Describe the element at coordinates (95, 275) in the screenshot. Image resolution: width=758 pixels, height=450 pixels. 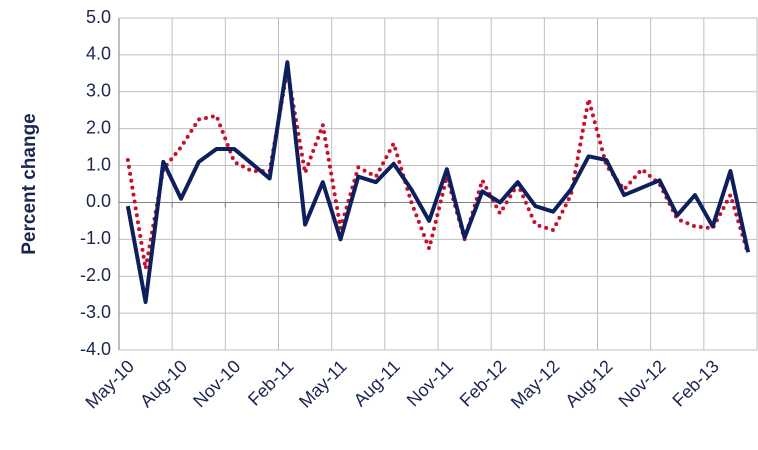
I see `y-tick-label: -2.0` at that location.